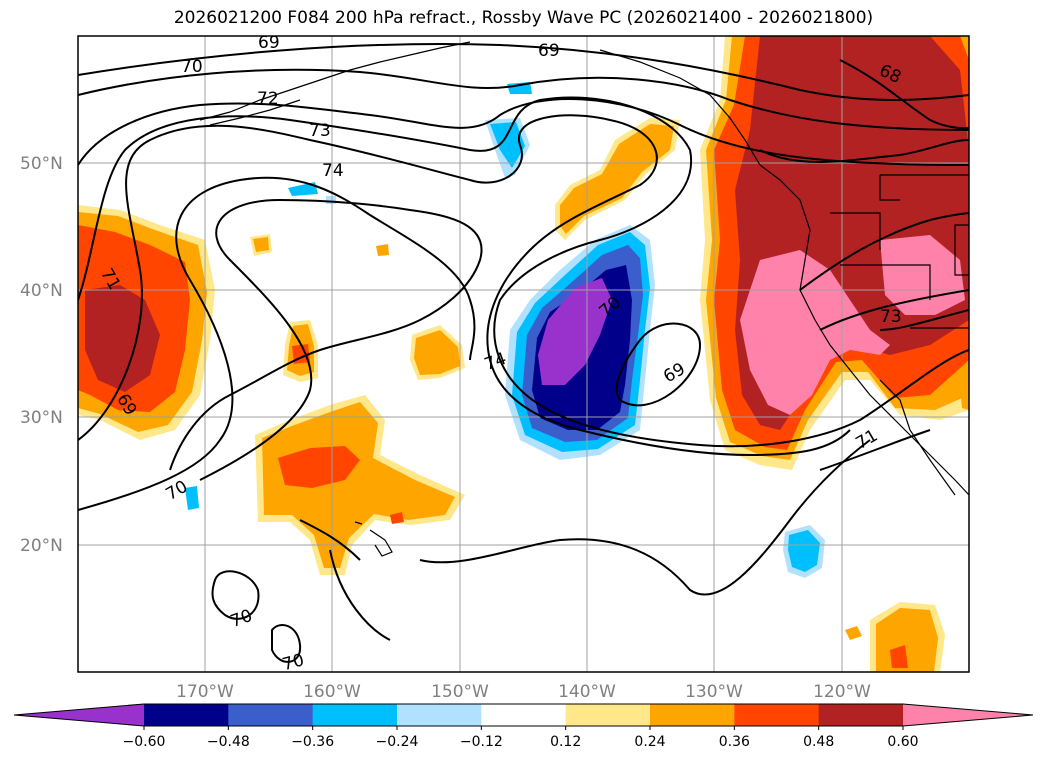 The image size is (1047, 765). What do you see at coordinates (734, 742) in the screenshot?
I see `colorbar-tick-label: 0.36` at bounding box center [734, 742].